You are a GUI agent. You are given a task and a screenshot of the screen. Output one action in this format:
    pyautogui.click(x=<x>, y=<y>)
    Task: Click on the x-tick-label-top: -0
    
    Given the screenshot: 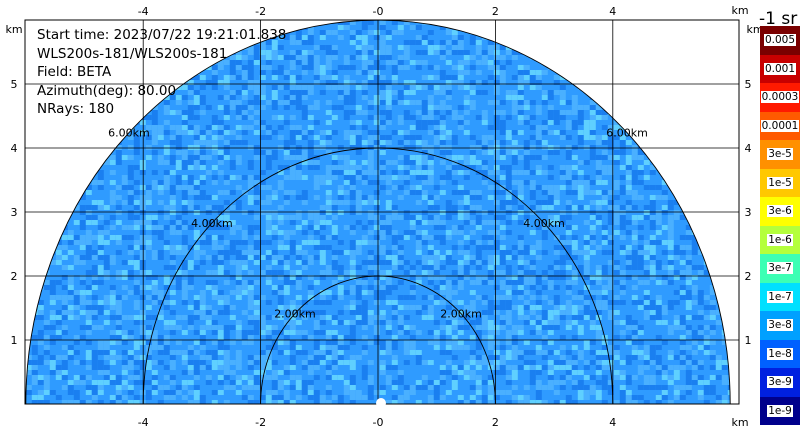 What is the action you would take?
    pyautogui.click(x=378, y=11)
    